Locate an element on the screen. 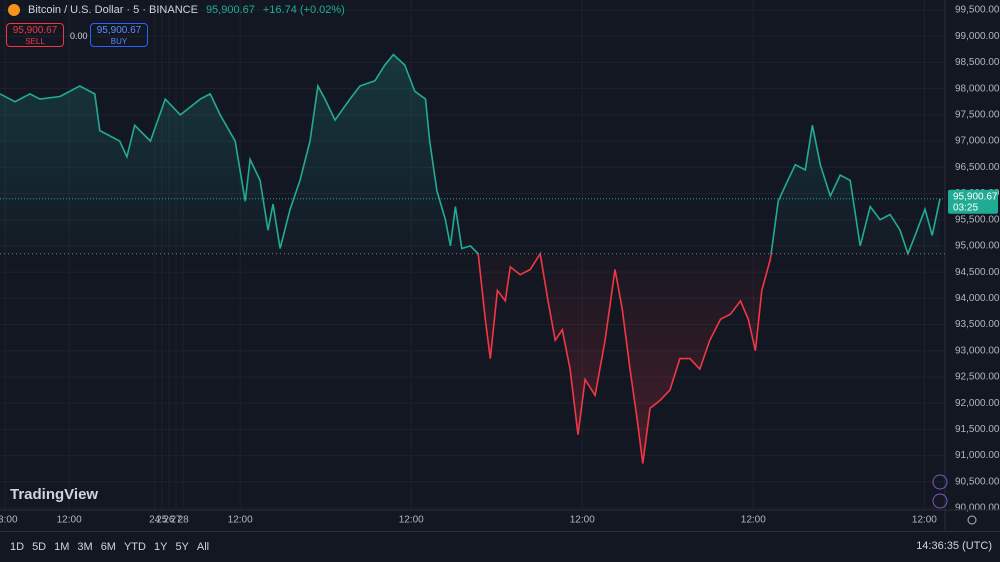 The width and height of the screenshot is (1000, 562). y-tick-label: 97,500.00 is located at coordinates (977, 114).